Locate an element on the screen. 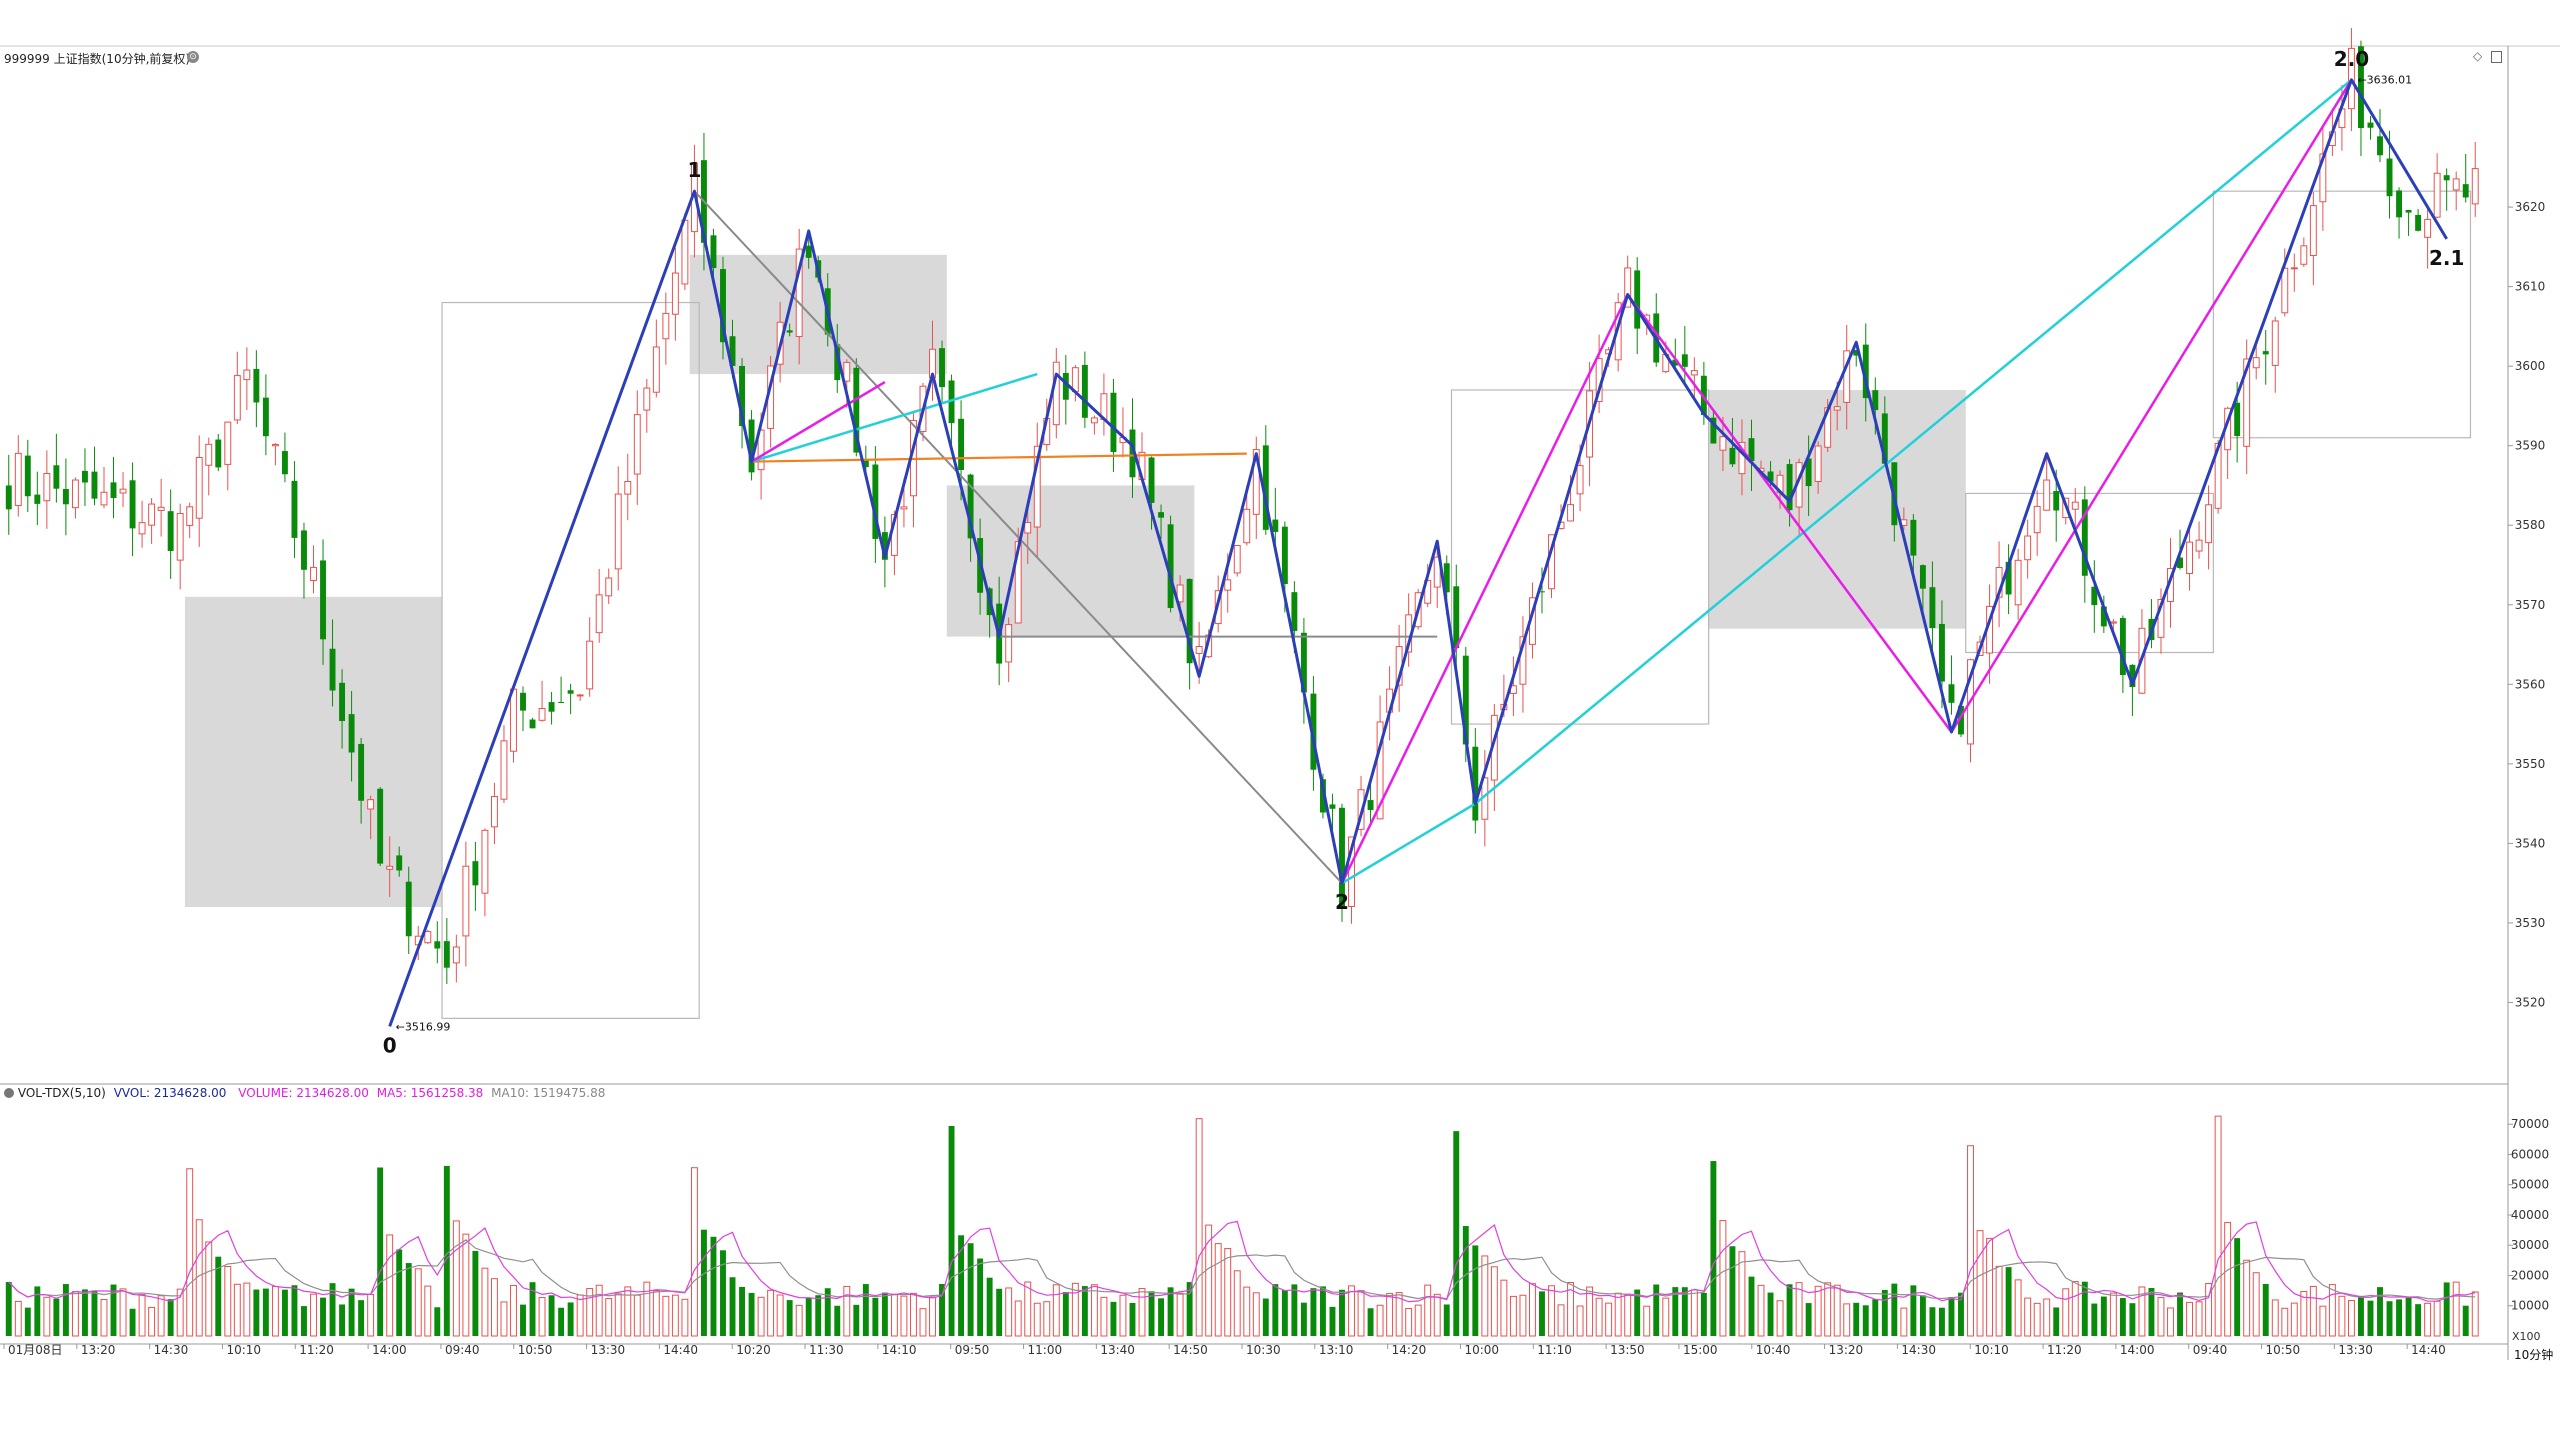  period-label: 10分钟 is located at coordinates (2534, 1355).